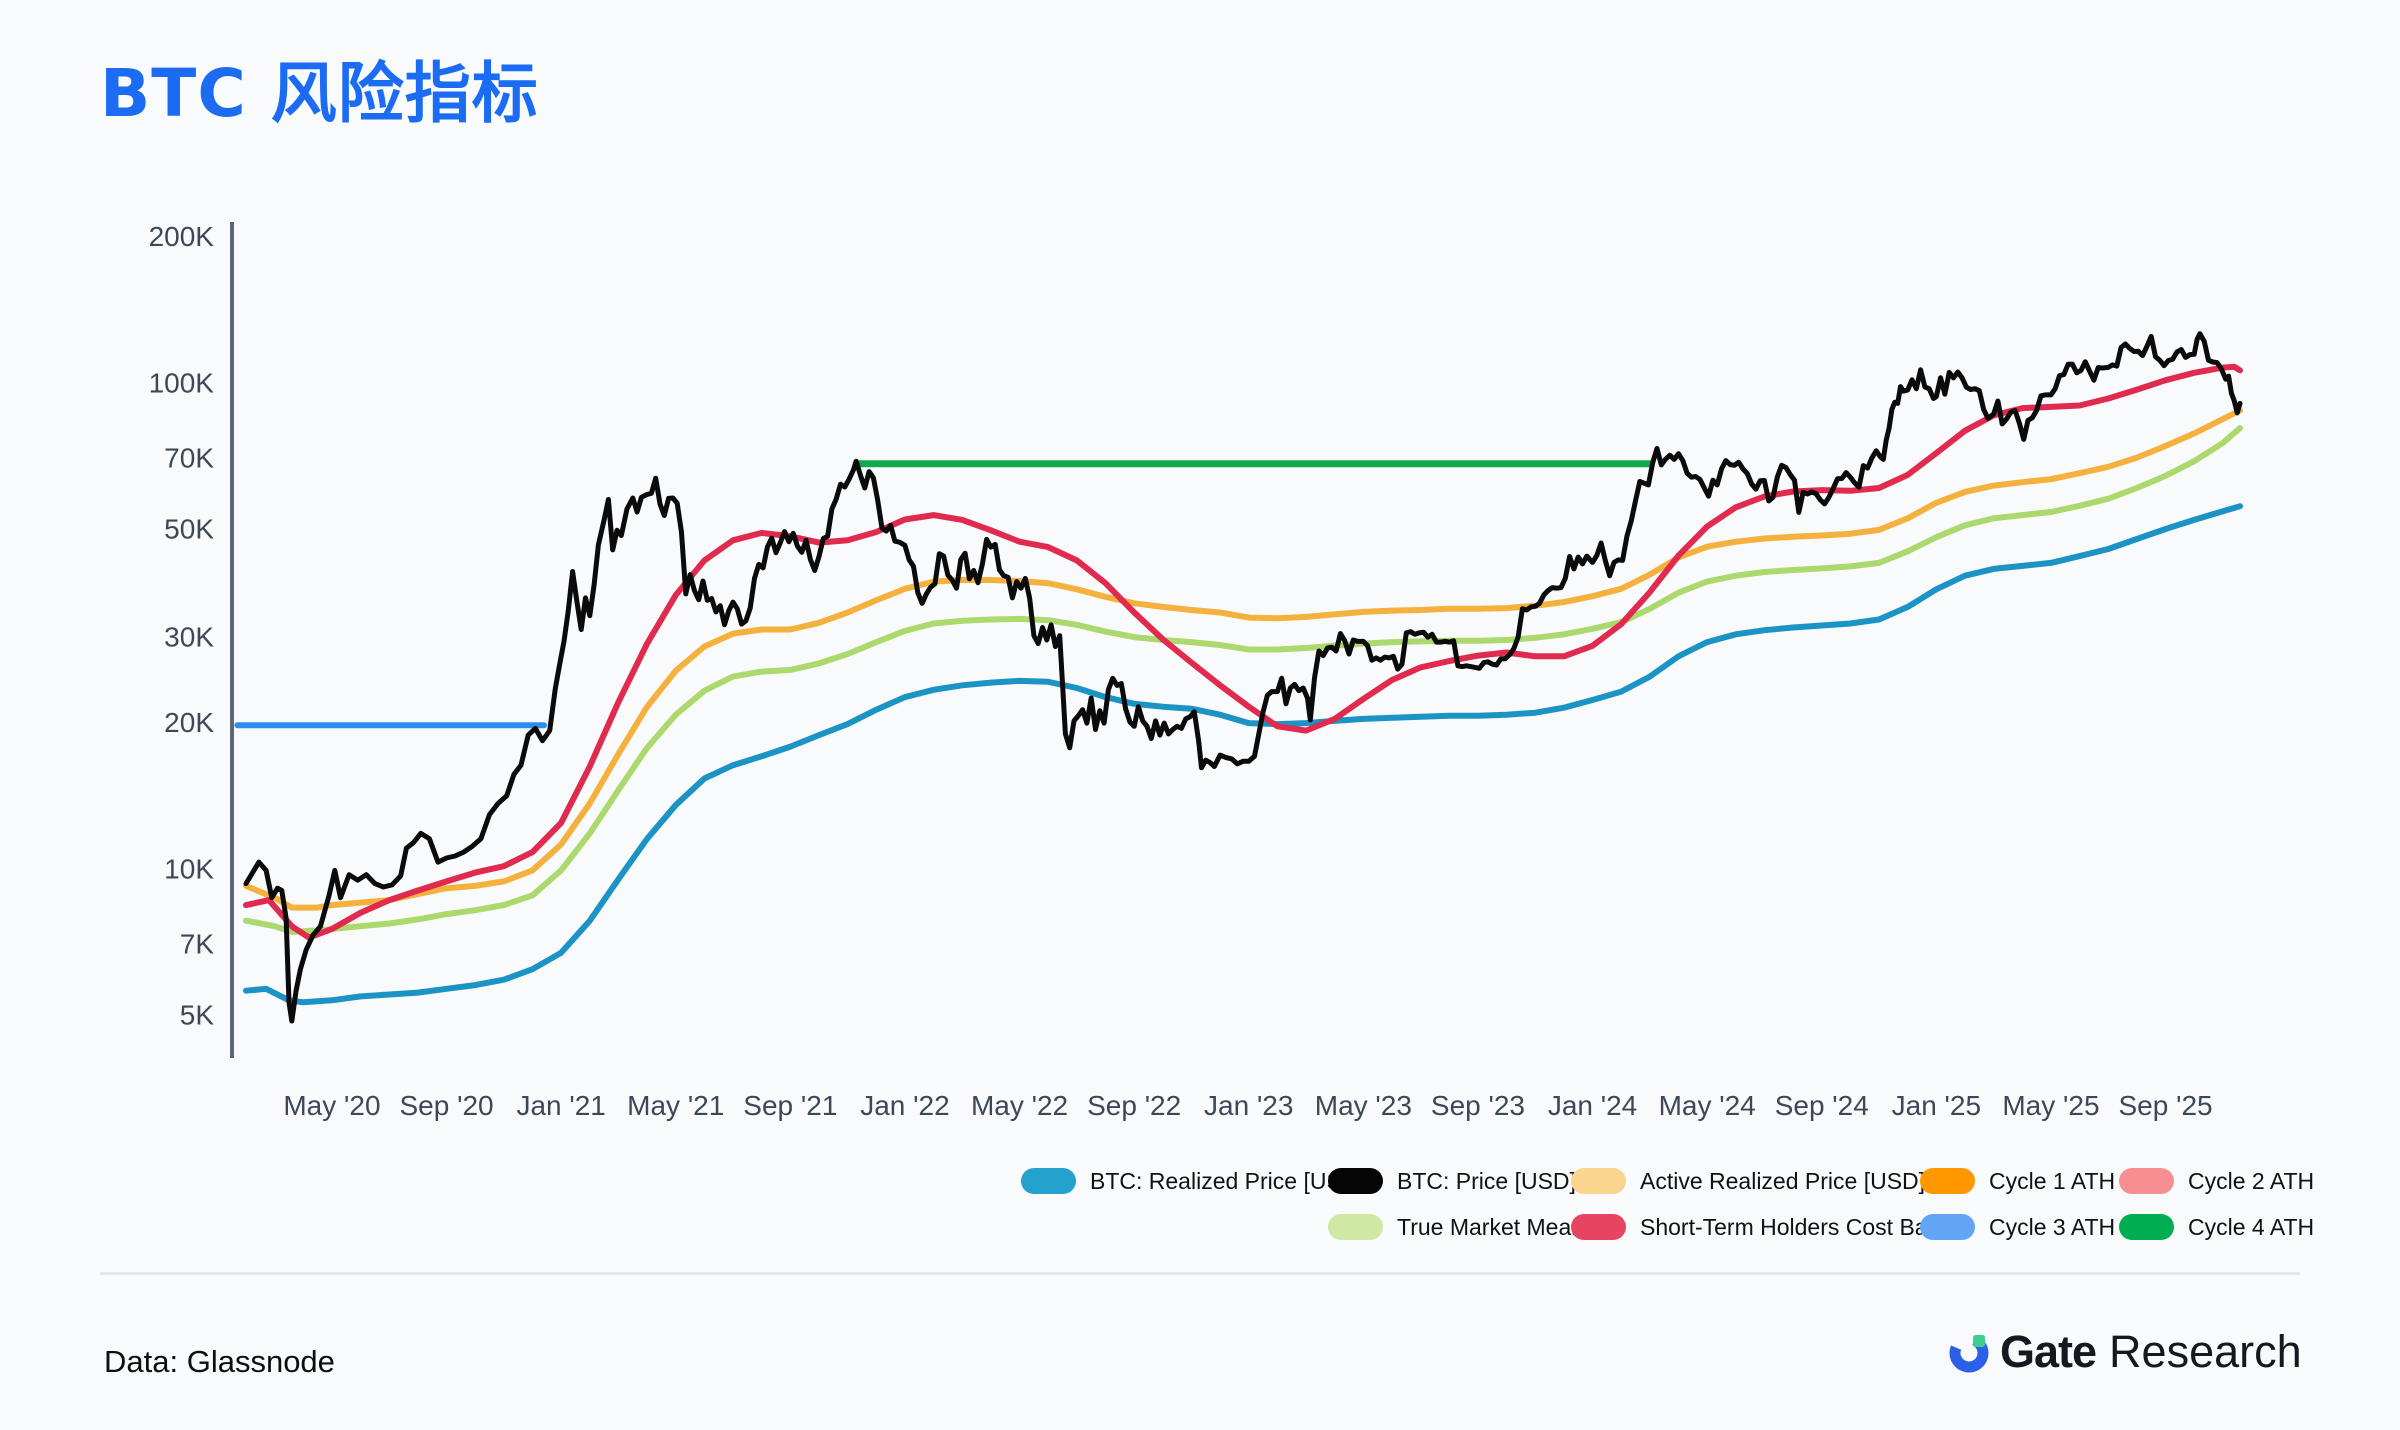 This screenshot has width=2400, height=1430. Describe the element at coordinates (1491, 1226) in the screenshot. I see `legend-label: True Market Mean` at that location.